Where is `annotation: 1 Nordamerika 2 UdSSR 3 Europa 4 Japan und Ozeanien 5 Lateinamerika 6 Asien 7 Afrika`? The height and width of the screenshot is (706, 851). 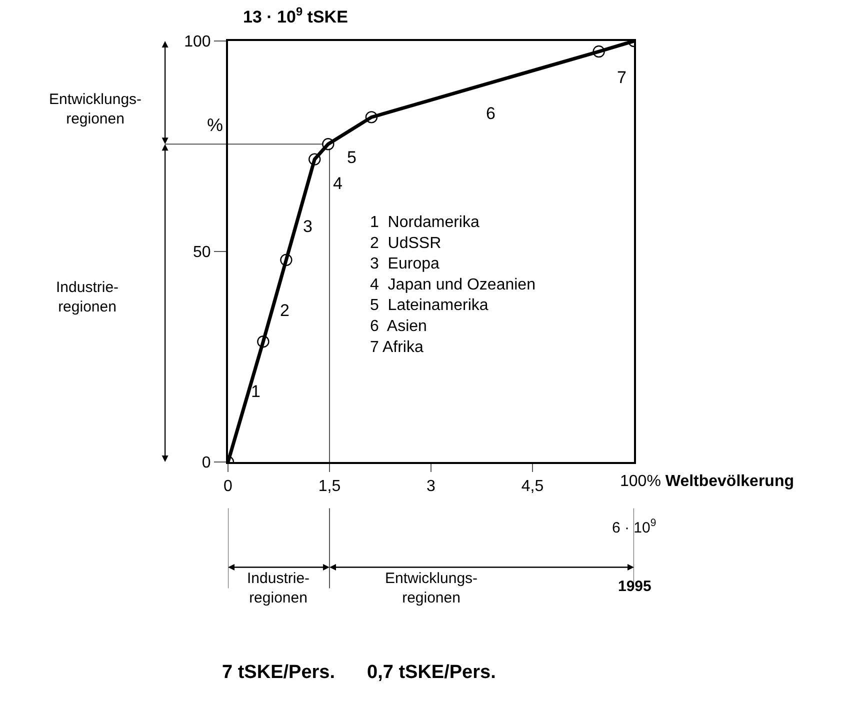
annotation: 1 Nordamerika 2 UdSSR 3 Europa 4 Japan und Ozeanien 5 Lateinamerika 6 Asien 7 Afrika is located at coordinates (453, 285).